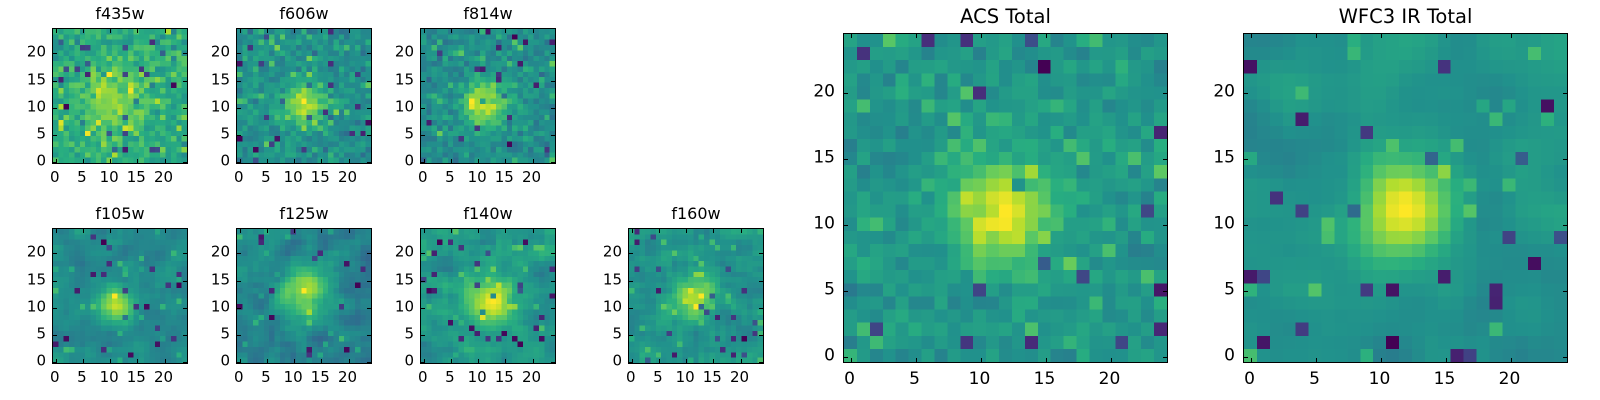 This screenshot has width=1600, height=400. What do you see at coordinates (1005, 16) in the screenshot?
I see `panel-title: ACS Total` at bounding box center [1005, 16].